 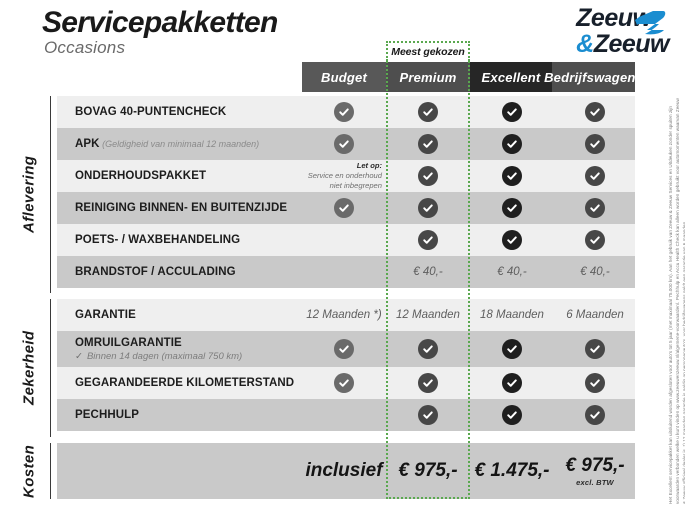 I want to click on value-cell: 18 Maanden, so click(x=512, y=315).